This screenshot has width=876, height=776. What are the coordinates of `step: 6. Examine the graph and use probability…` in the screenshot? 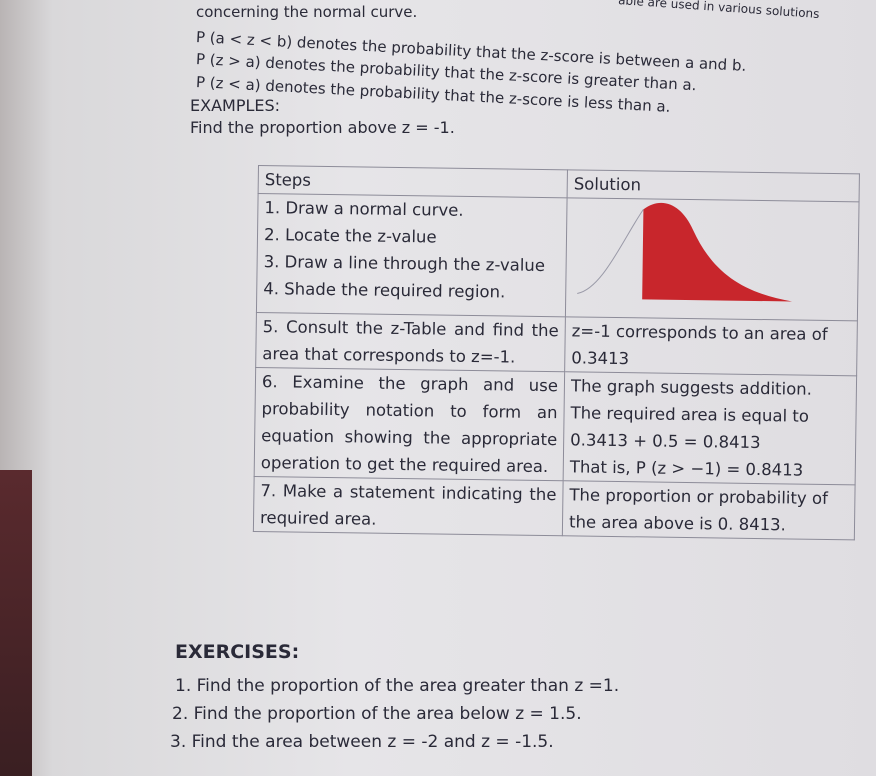 It's located at (409, 424).